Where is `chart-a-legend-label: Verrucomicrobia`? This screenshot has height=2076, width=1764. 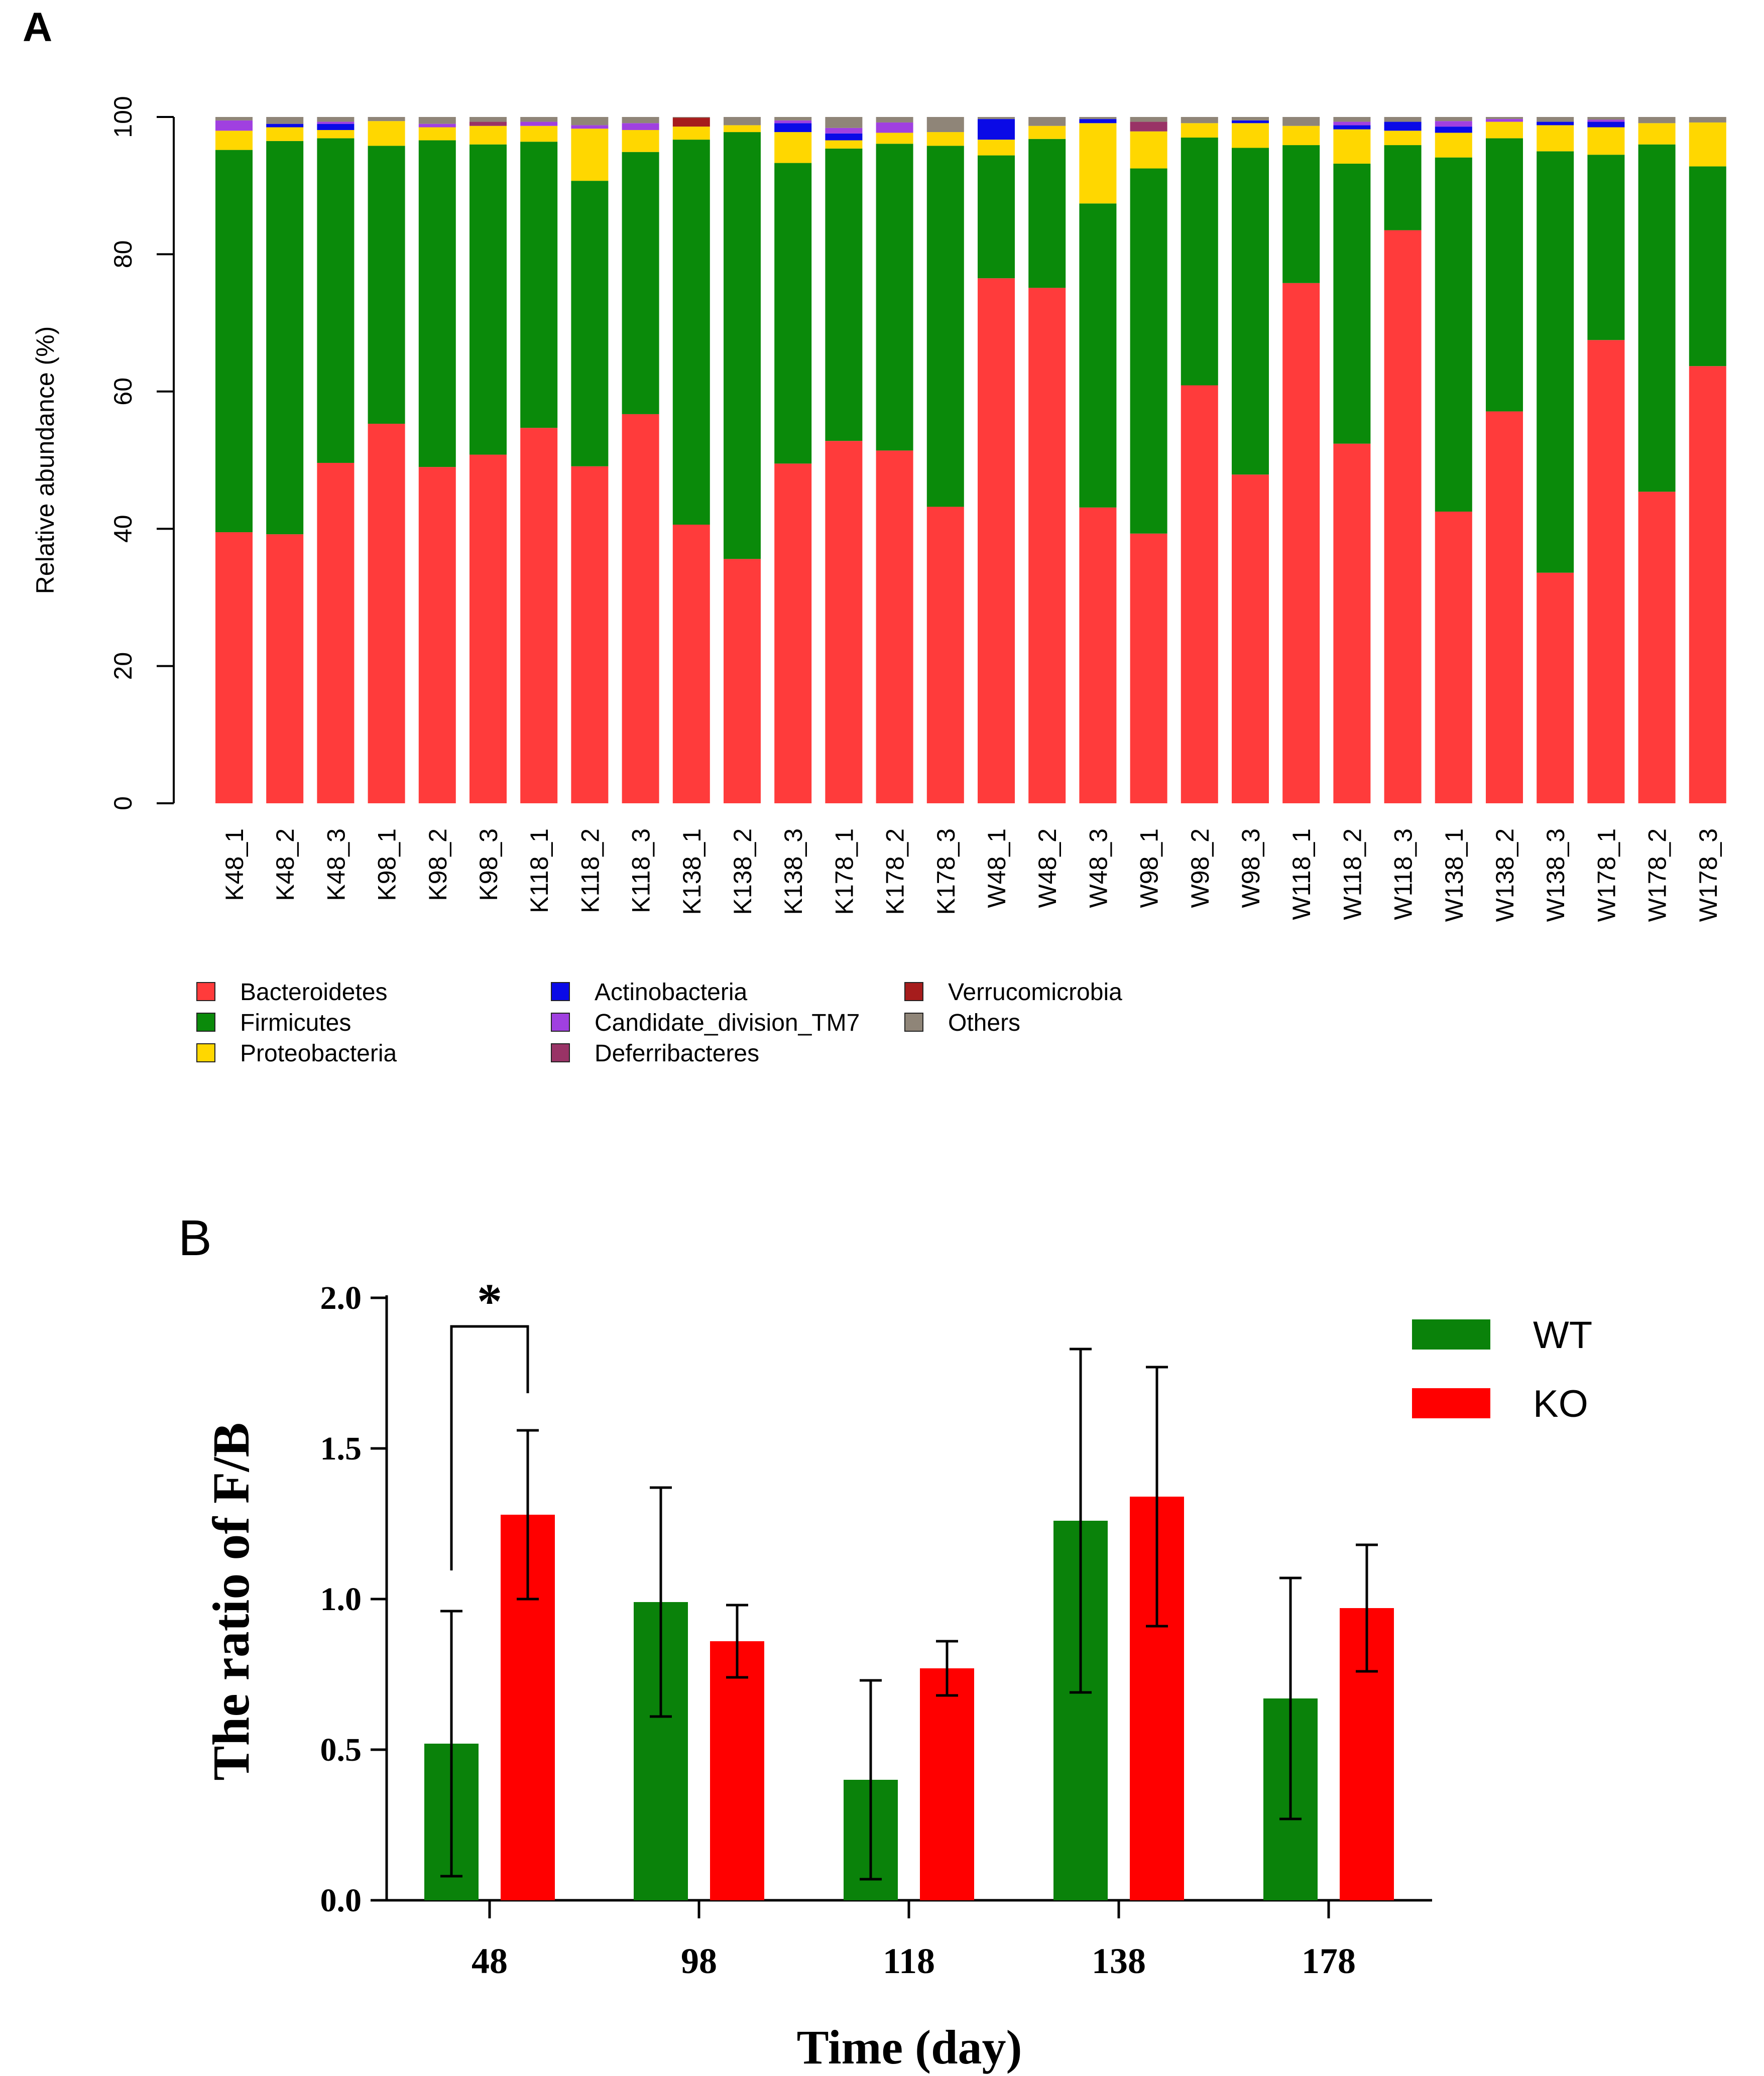 chart-a-legend-label: Verrucomicrobia is located at coordinates (1035, 992).